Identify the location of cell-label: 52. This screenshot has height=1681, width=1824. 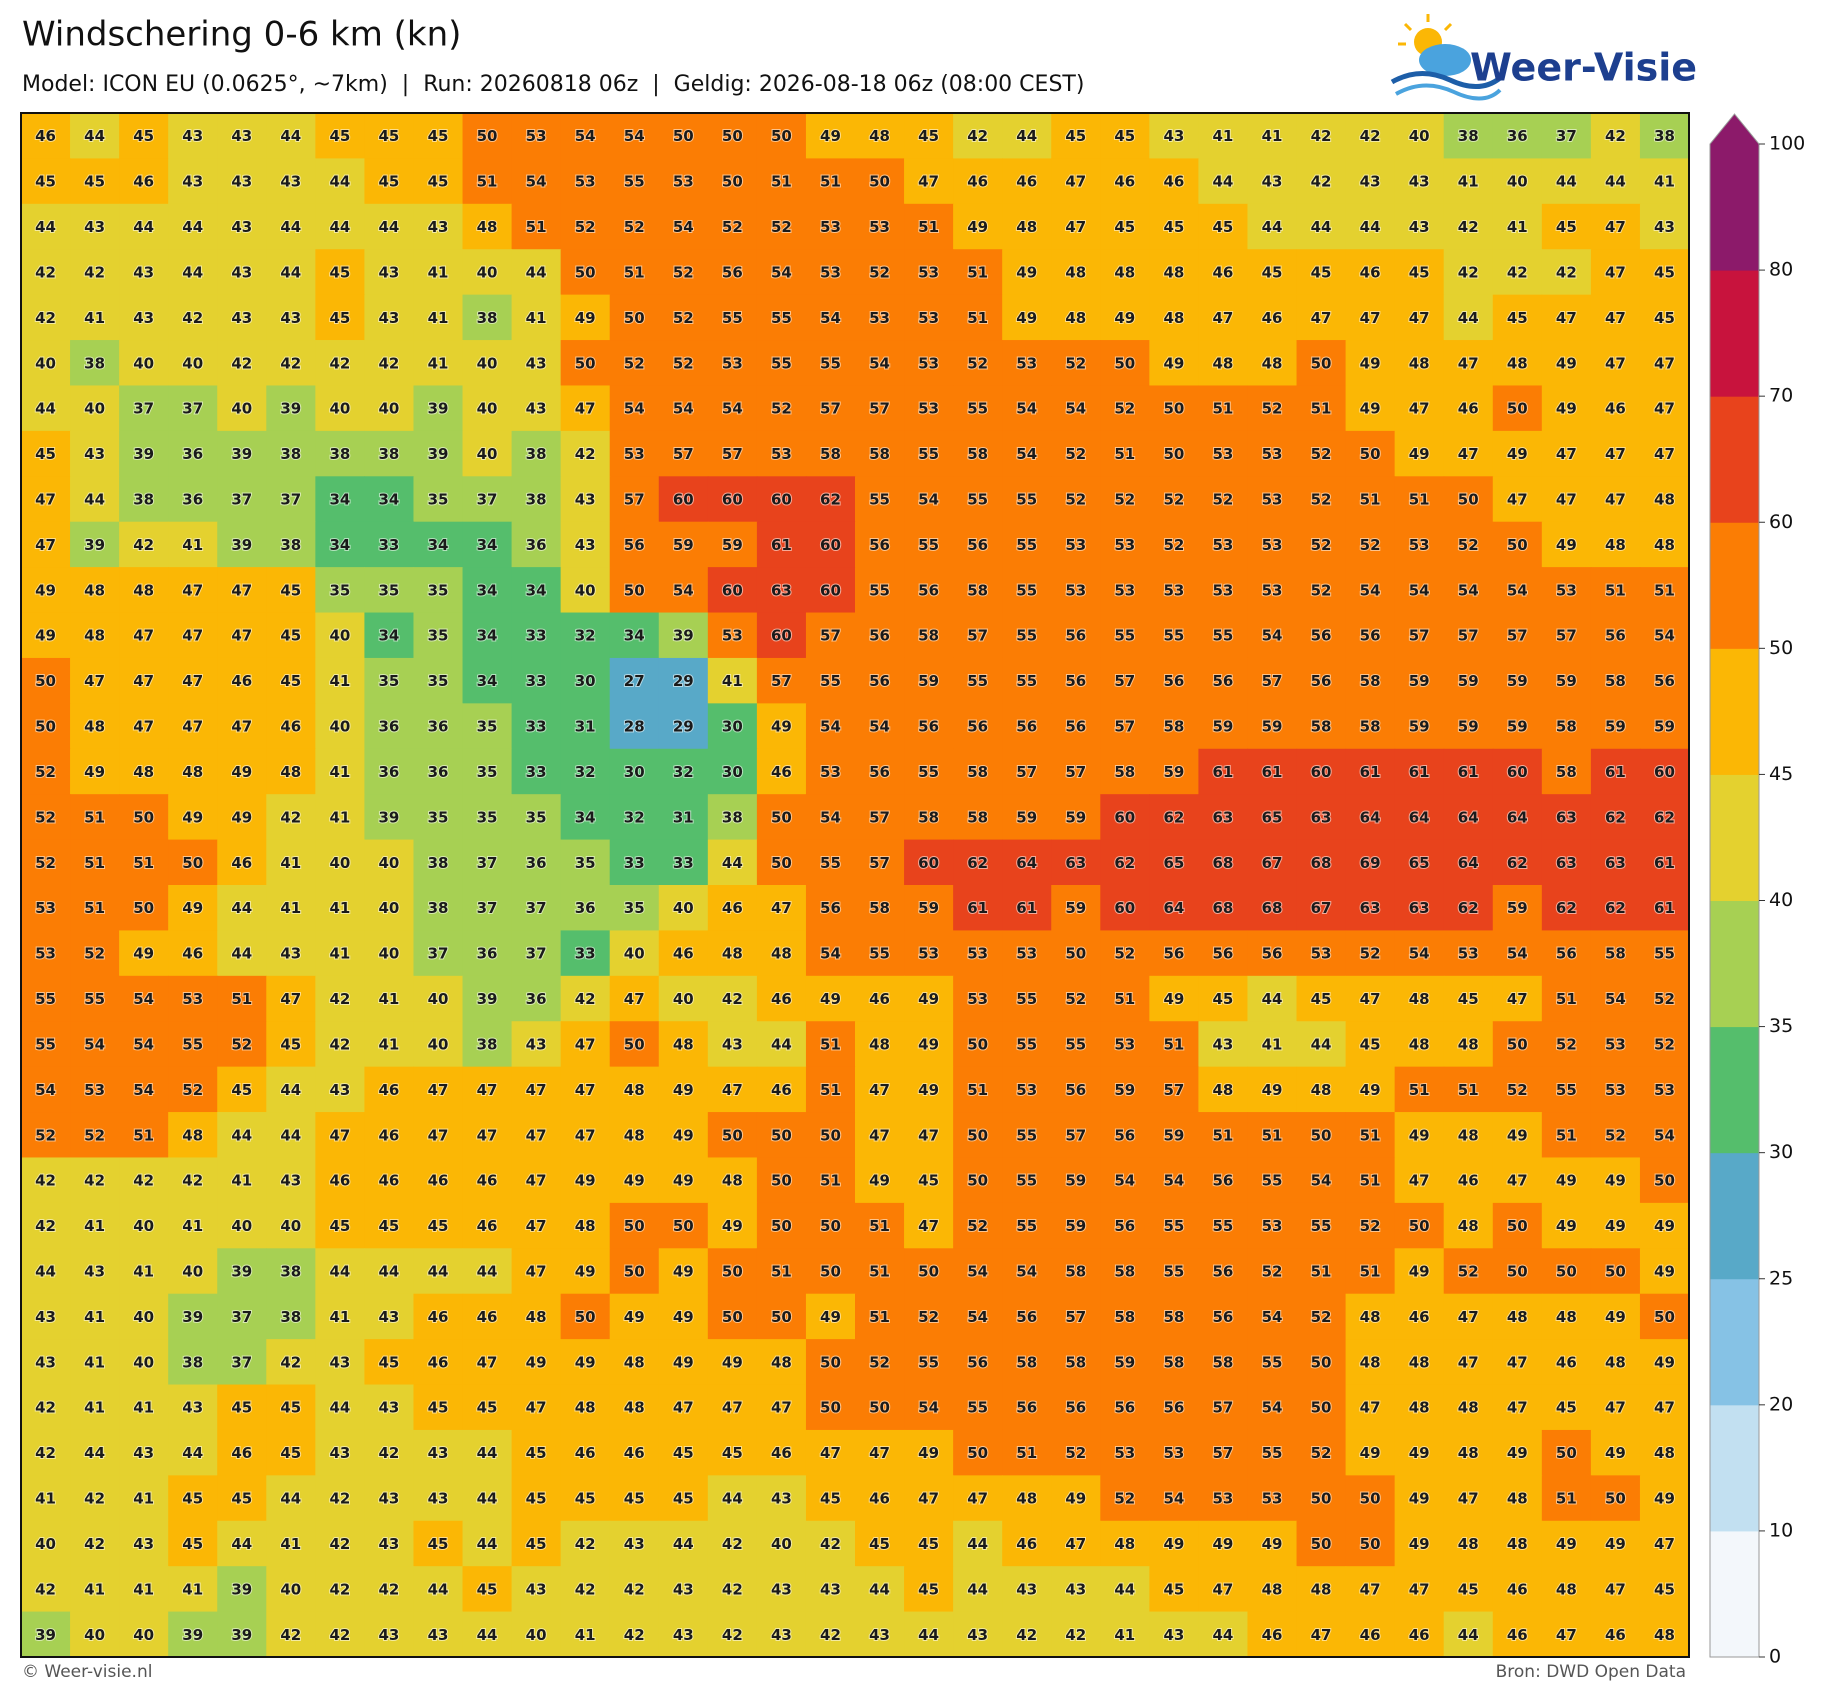
(1075, 454).